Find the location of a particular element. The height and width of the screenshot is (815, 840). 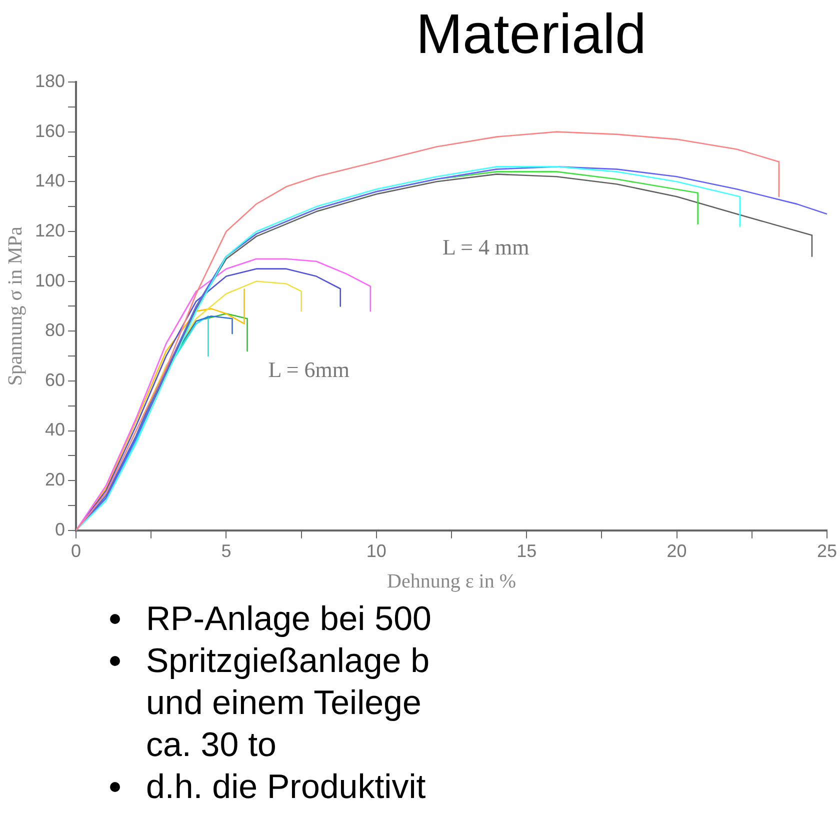

y-tick-label: 60 is located at coordinates (55, 380).